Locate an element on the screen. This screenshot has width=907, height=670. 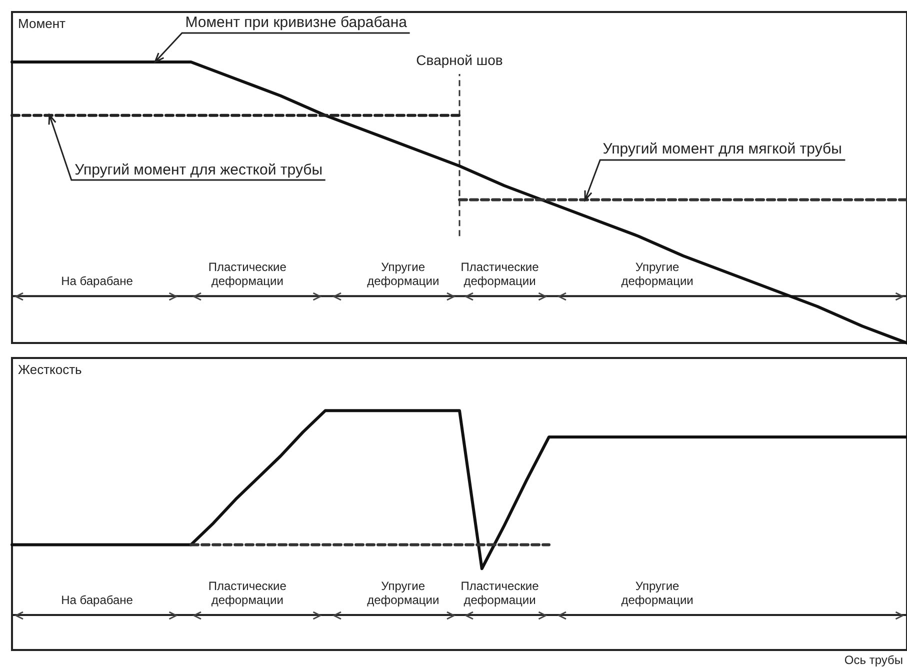
x-axis-title: Ось трубы is located at coordinates (874, 660).